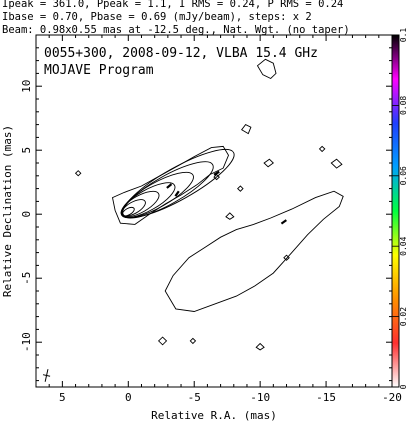  What do you see at coordinates (181, 53) in the screenshot?
I see `source-title: 0055+300, 2008-09-12, VLBA 15.4 GHz` at bounding box center [181, 53].